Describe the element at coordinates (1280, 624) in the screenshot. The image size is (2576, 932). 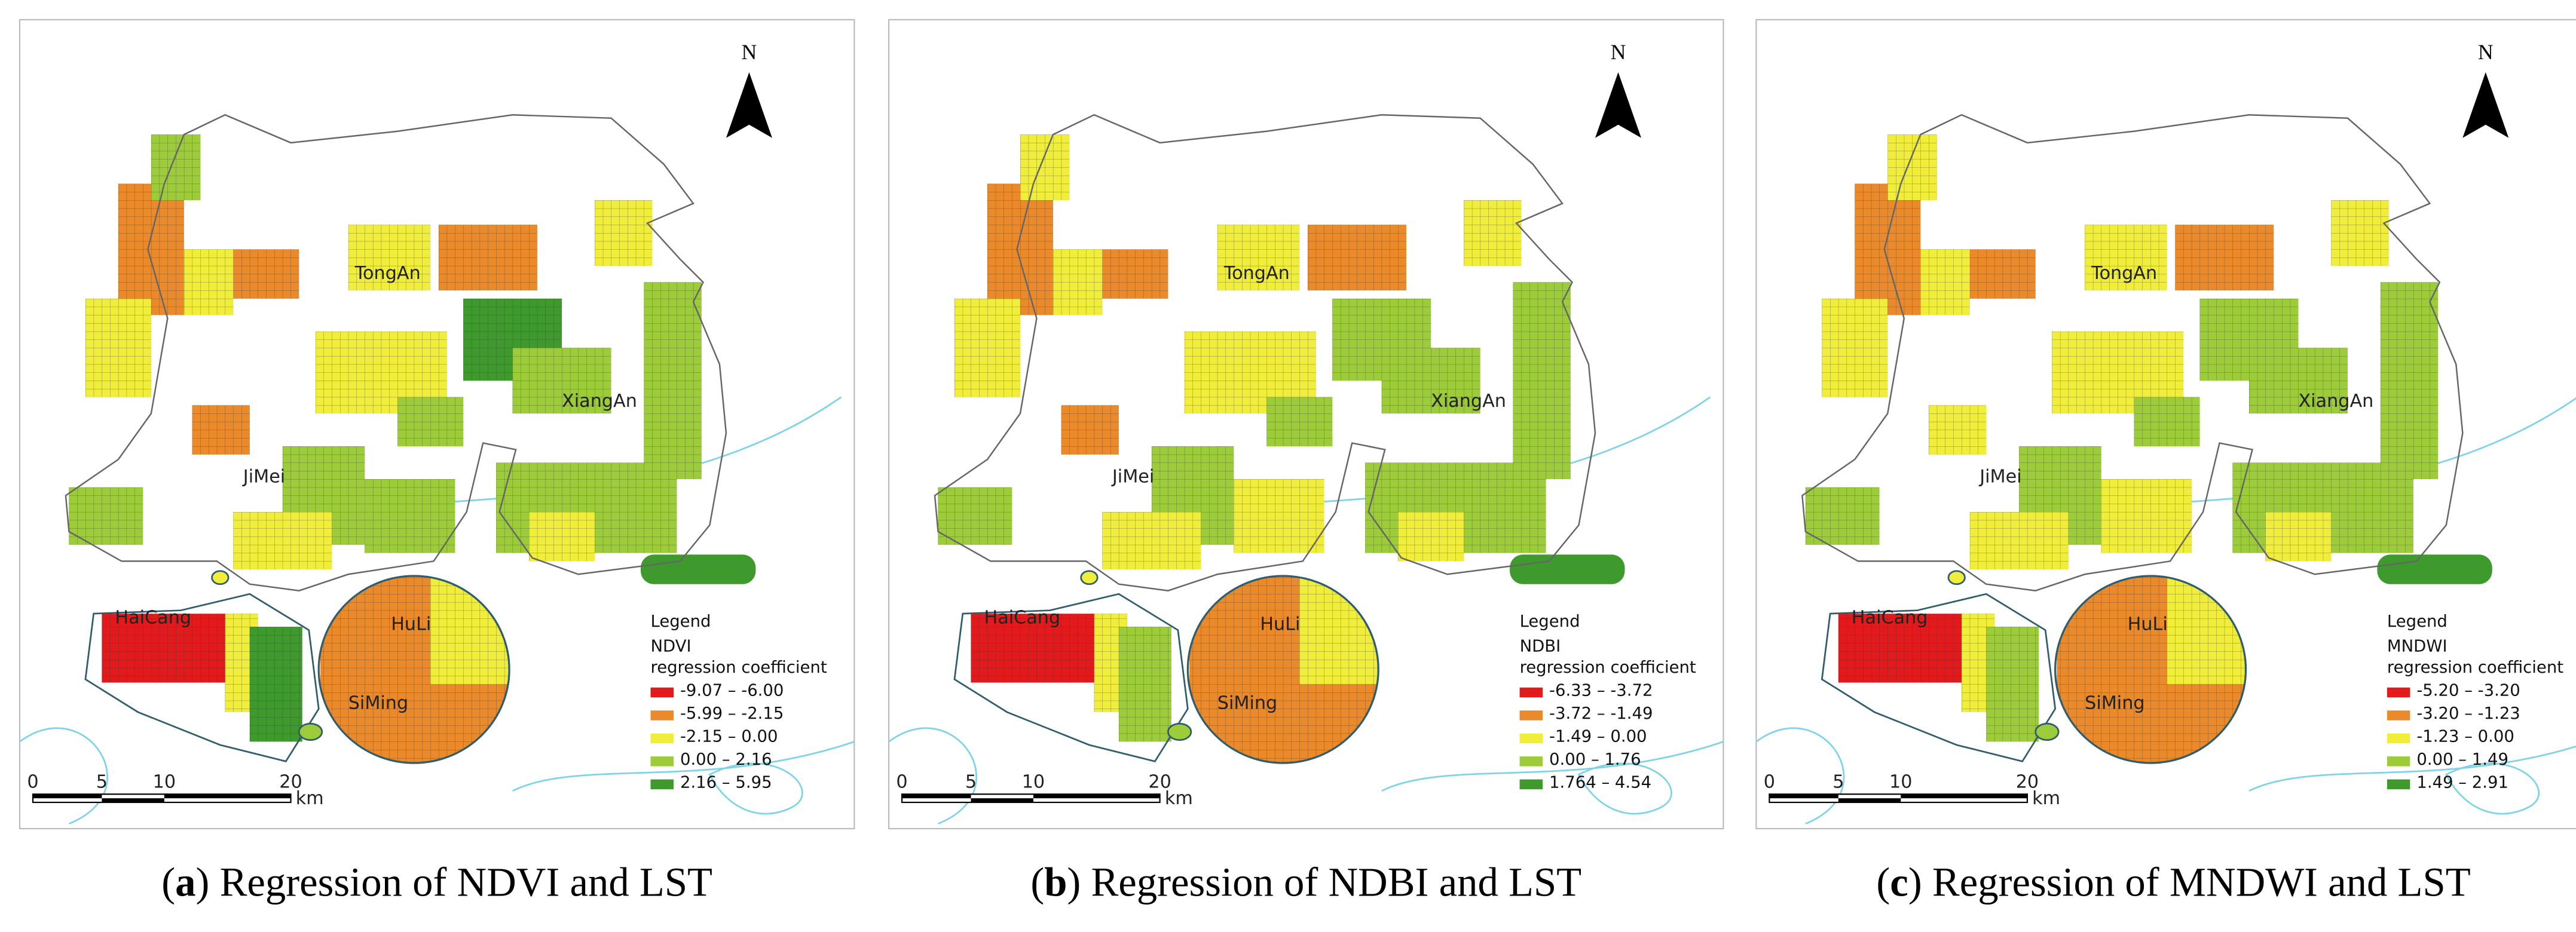
I see `place-label: HuLi` at that location.